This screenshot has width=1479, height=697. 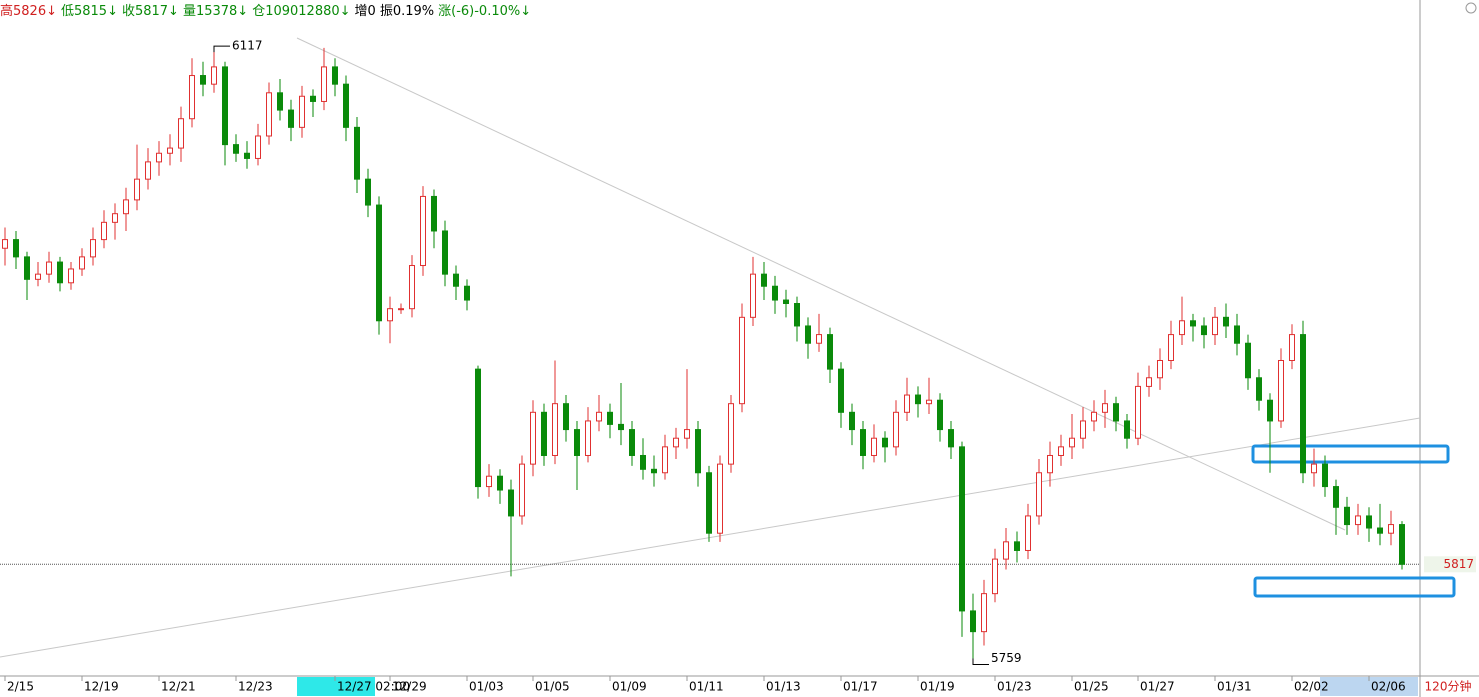 What do you see at coordinates (1014, 687) in the screenshot?
I see `x-tick-label: 01/23` at bounding box center [1014, 687].